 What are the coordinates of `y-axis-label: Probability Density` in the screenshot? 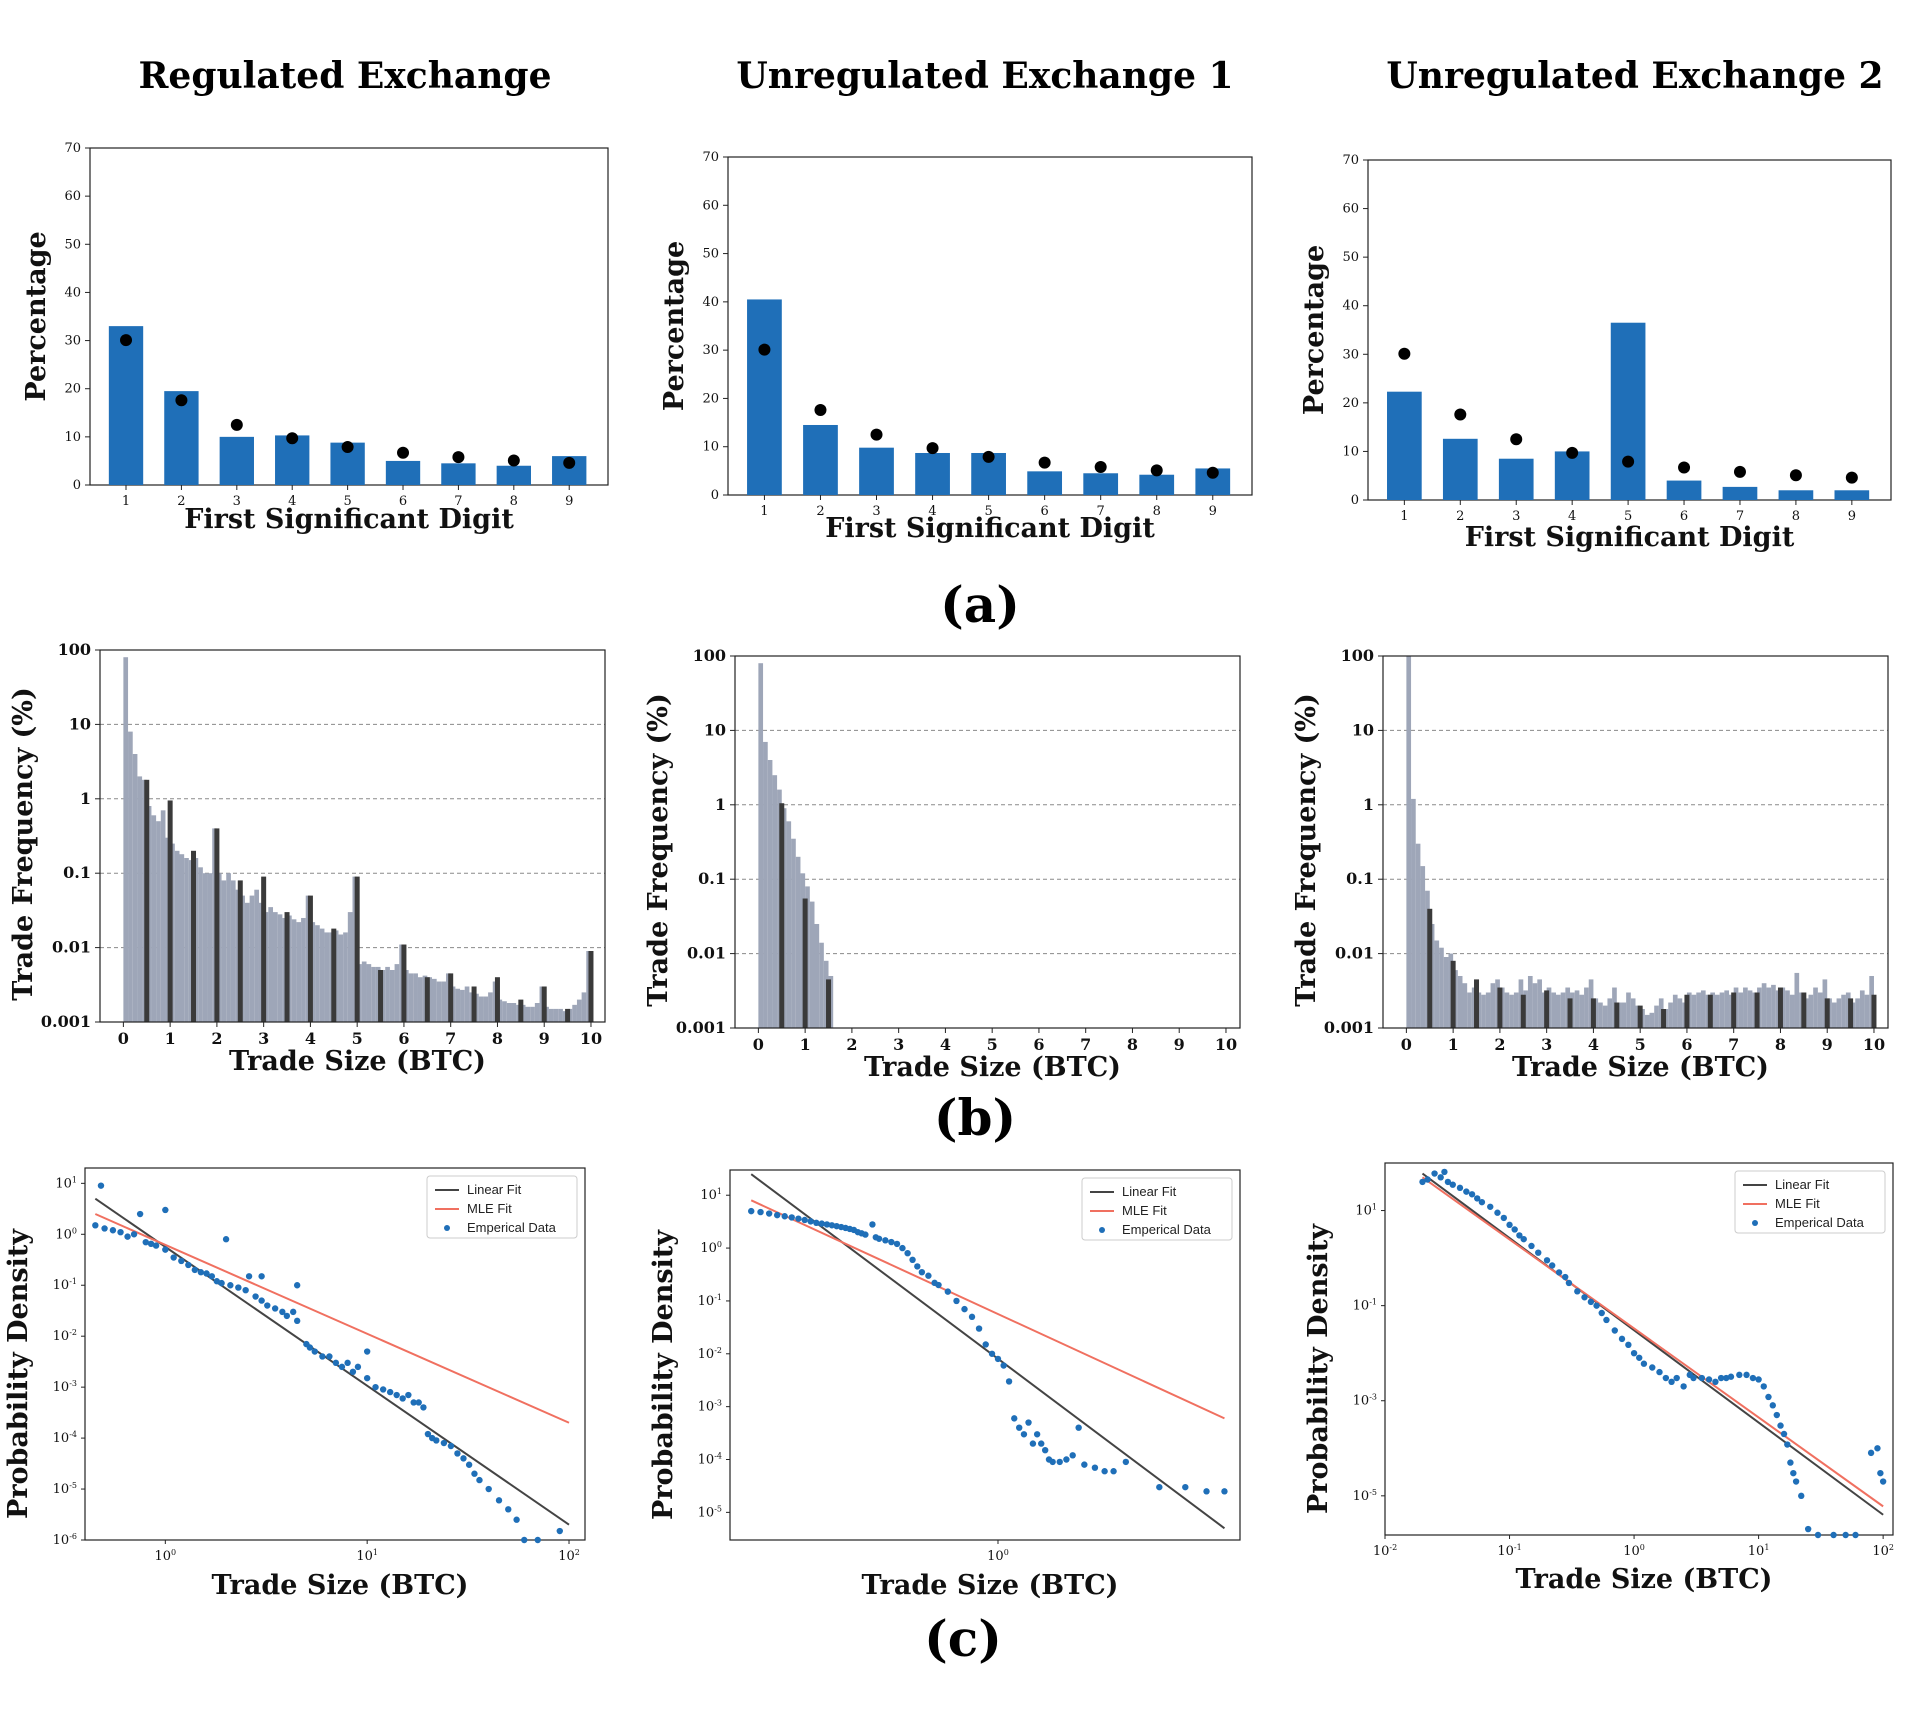 It's located at (18, 1373).